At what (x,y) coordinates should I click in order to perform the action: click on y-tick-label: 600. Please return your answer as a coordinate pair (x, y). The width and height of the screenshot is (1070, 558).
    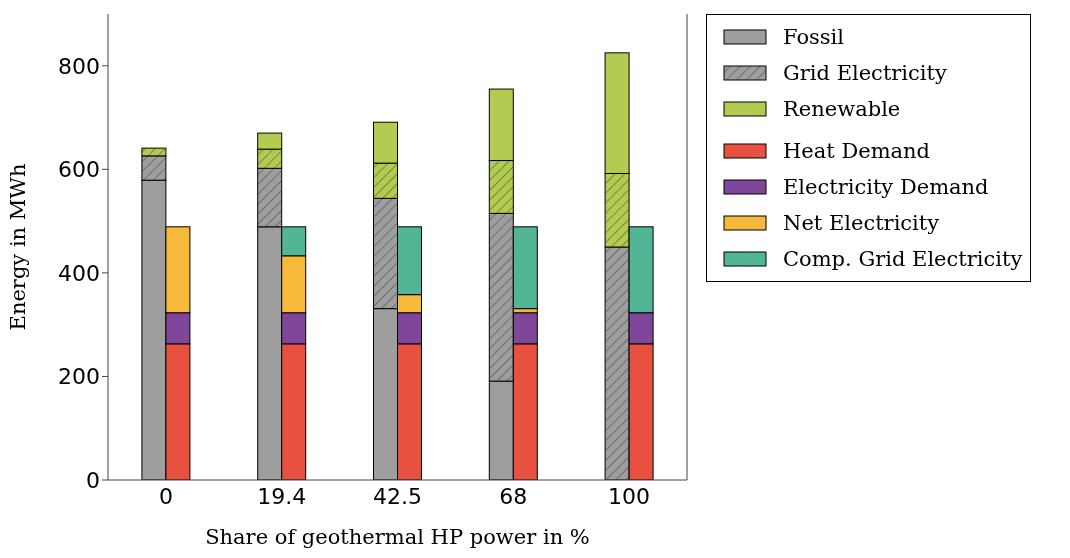
    Looking at the image, I should click on (79, 170).